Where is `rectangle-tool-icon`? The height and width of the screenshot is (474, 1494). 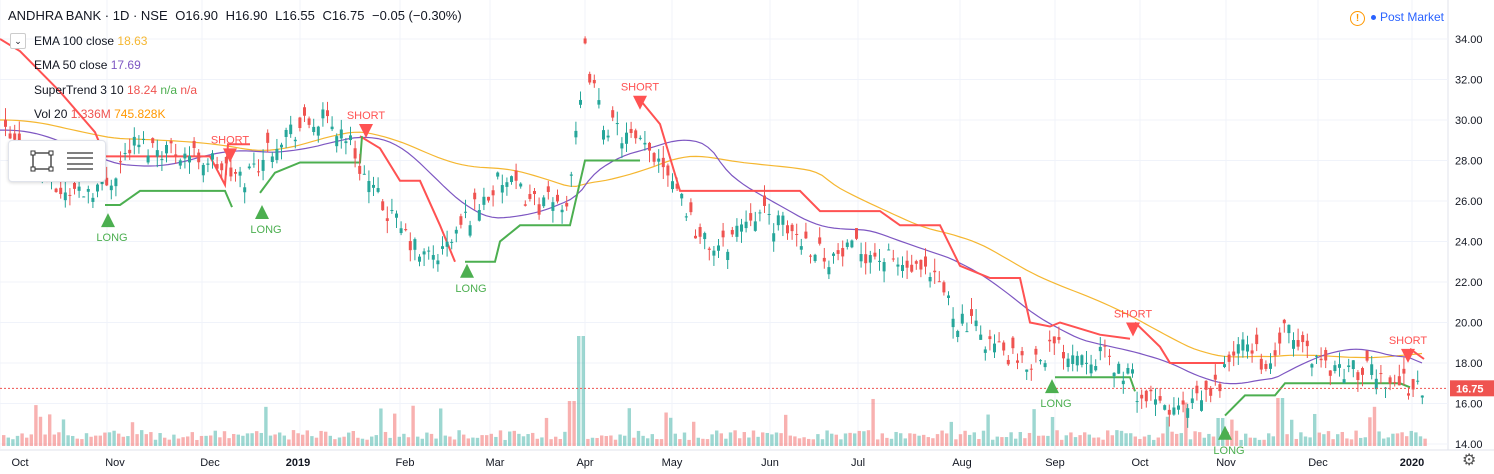 rectangle-tool-icon is located at coordinates (42, 161).